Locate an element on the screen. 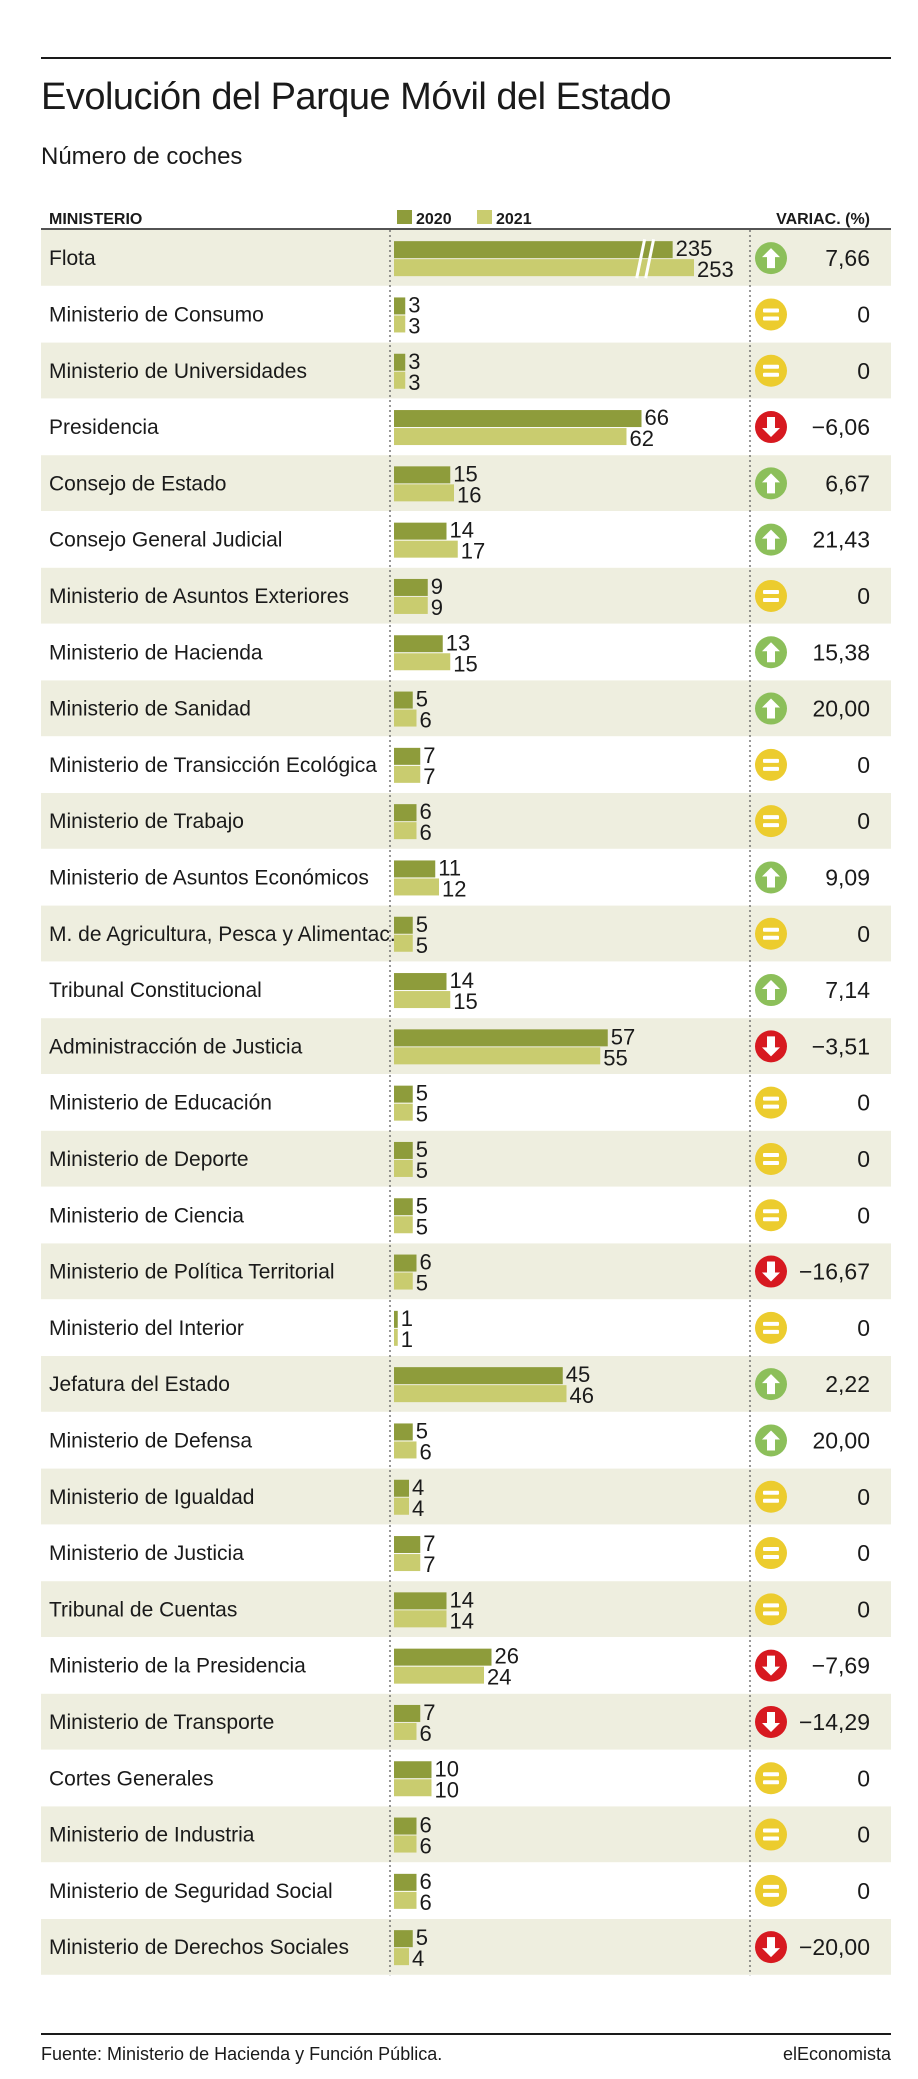 The width and height of the screenshot is (918, 2079). row-label: Ministerio de Ciencia is located at coordinates (146, 1215).